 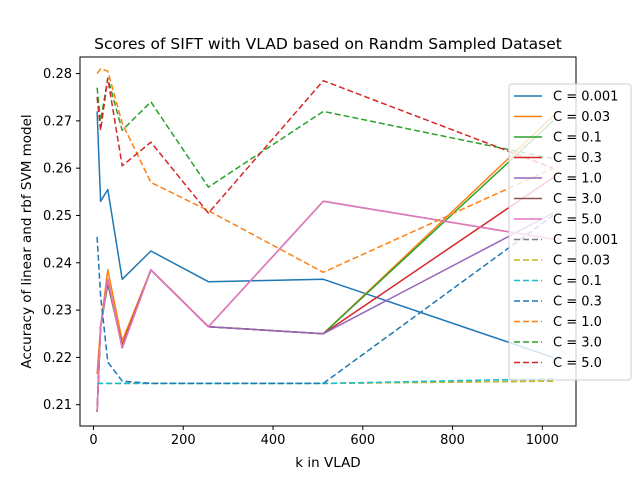 I want to click on y-axis: 0.21 0.22 0.23 0.24 0.25 0.26 0.27 0.28, so click(x=61, y=240).